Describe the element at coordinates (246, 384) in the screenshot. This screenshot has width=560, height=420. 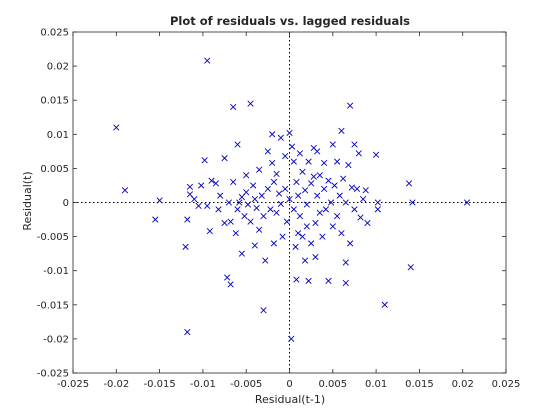
I see `x-tick-label: -0.005` at that location.